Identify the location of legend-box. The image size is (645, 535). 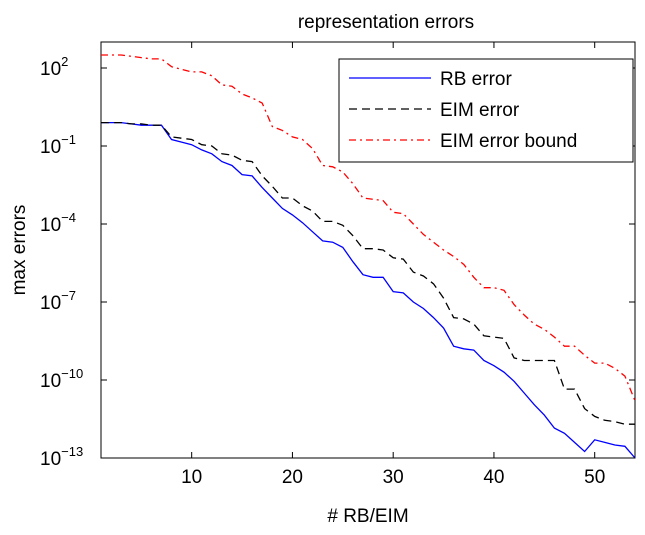
(486, 110).